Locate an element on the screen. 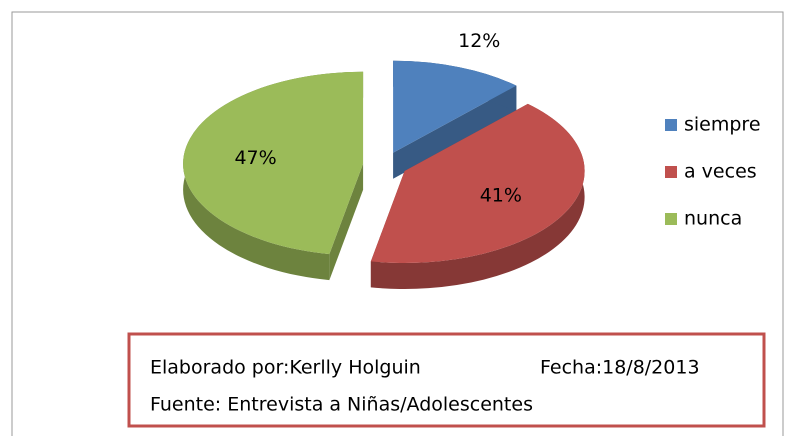  slice-side is located at coordinates (477, 196).